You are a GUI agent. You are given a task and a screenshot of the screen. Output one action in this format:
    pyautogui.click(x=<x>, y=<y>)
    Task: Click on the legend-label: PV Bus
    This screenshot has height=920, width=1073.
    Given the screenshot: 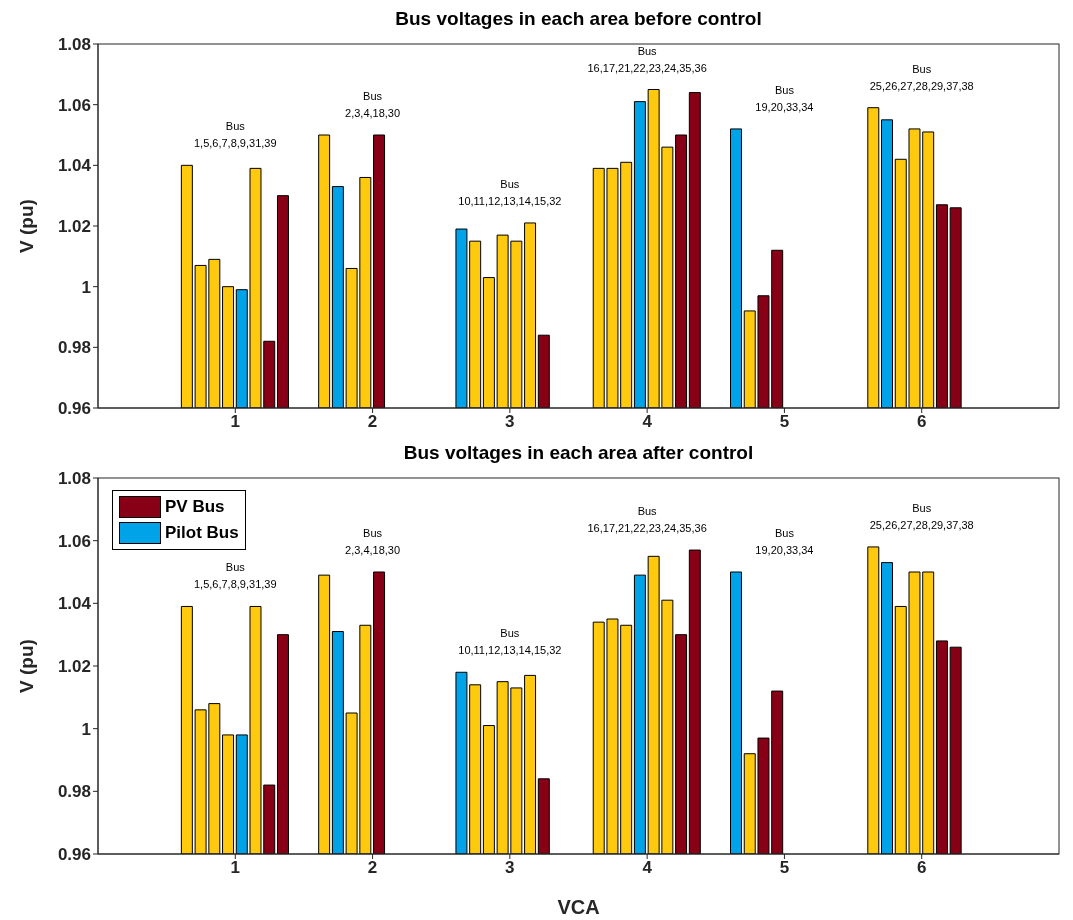 What is the action you would take?
    pyautogui.click(x=195, y=507)
    